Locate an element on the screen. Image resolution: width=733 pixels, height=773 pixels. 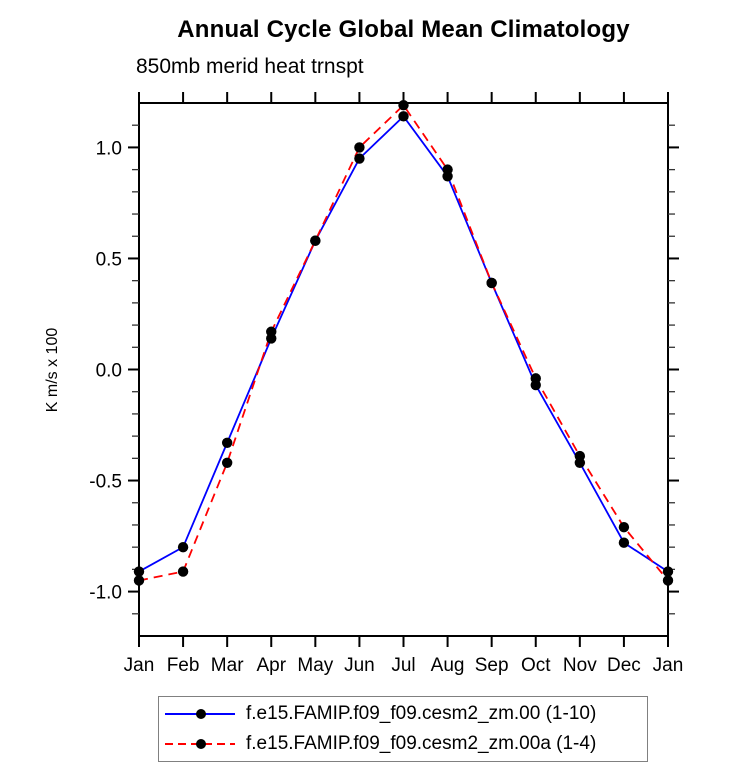
x-tick-label: Mar is located at coordinates (227, 665).